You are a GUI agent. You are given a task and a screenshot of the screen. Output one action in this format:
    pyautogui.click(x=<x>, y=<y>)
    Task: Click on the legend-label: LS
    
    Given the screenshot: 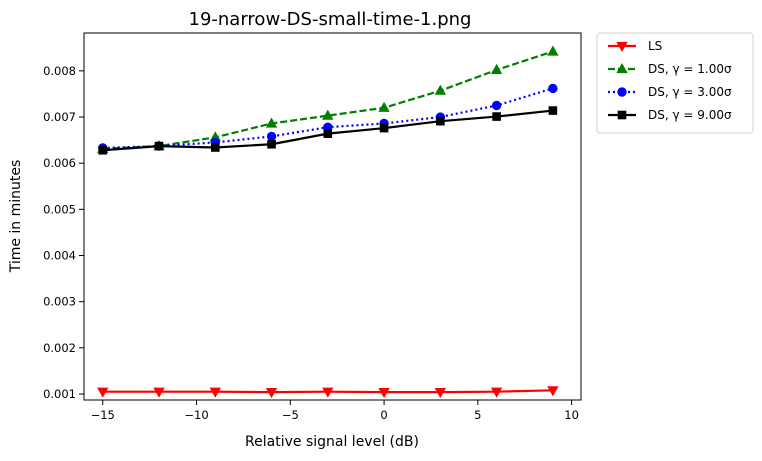 What is the action you would take?
    pyautogui.click(x=655, y=46)
    